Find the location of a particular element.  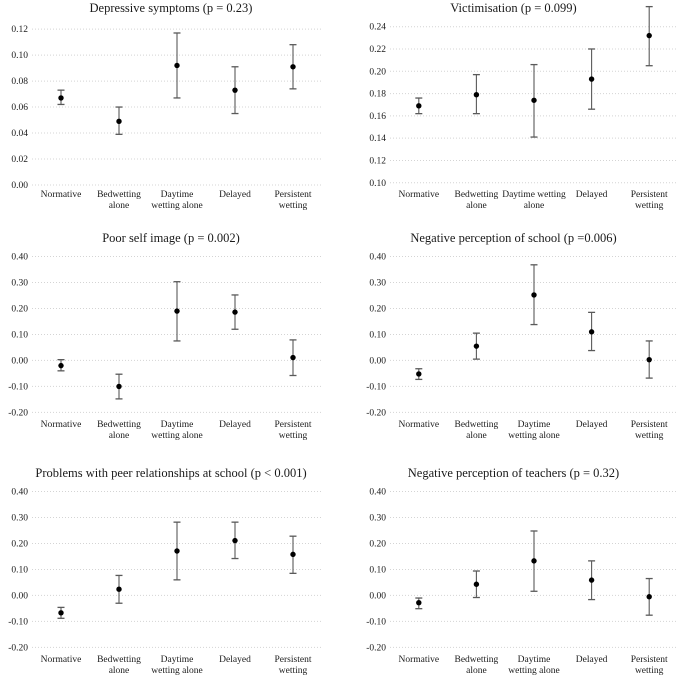

y-tick-label: 0.12 is located at coordinates (377, 161).